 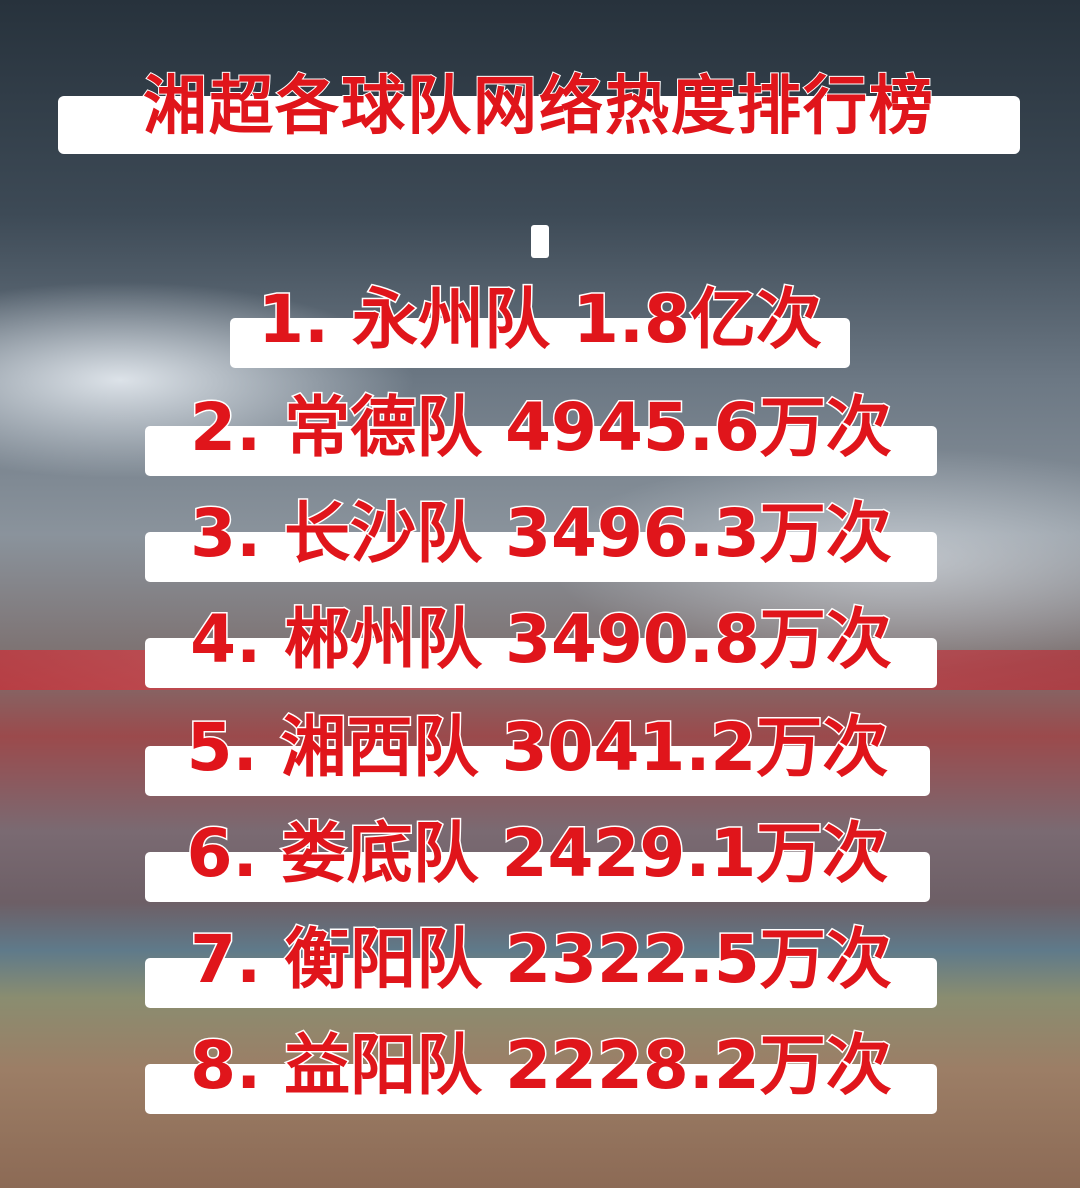 I want to click on ranking-text: 6. 娄底队 2429.1万次, so click(x=537, y=854).